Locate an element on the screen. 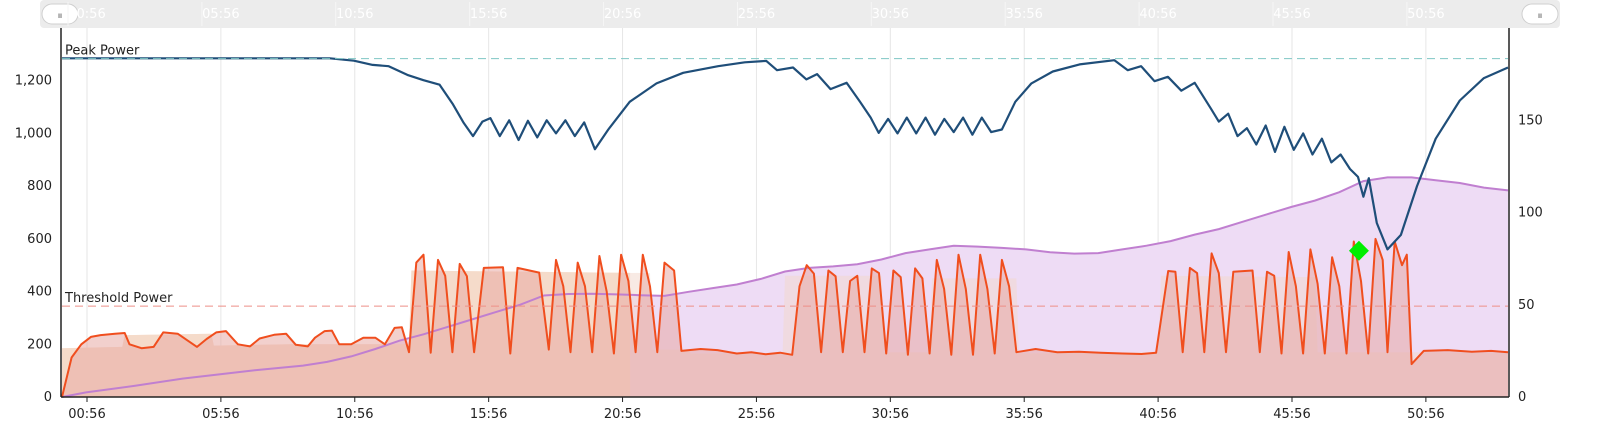  navigator-tick-label: 40:56 is located at coordinates (1157, 14).